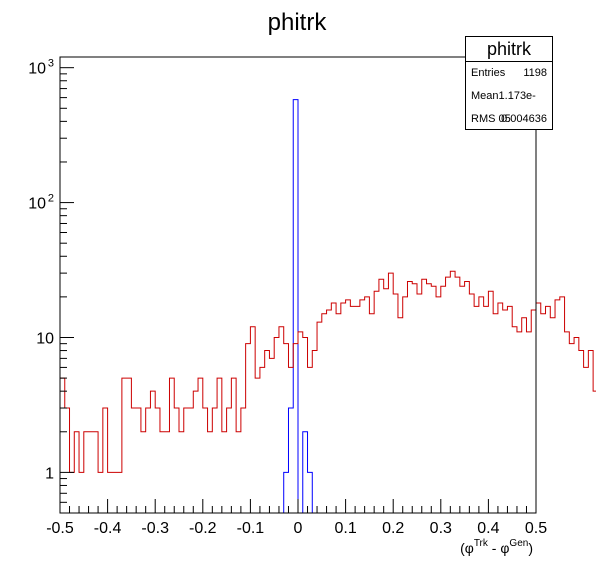 The image size is (596, 572). What do you see at coordinates (535, 73) in the screenshot?
I see `stats-value: 1198` at bounding box center [535, 73].